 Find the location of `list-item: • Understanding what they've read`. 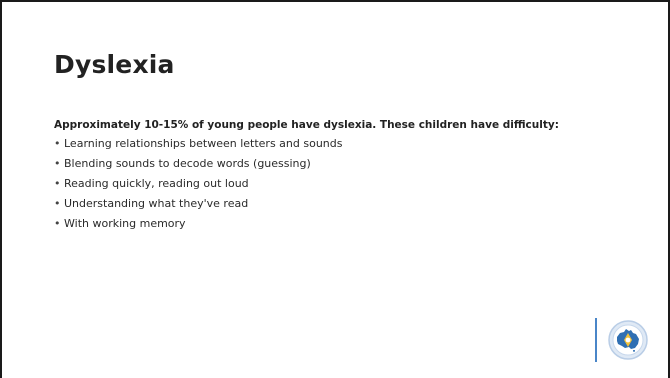

list-item: • Understanding what they've read is located at coordinates (339, 204).